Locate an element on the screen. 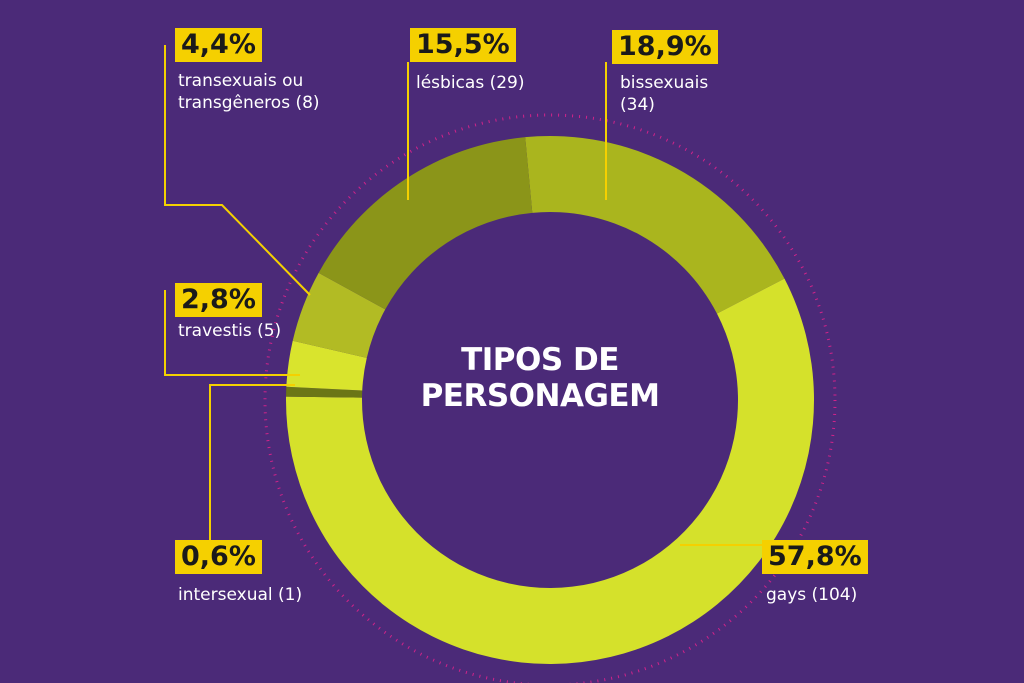 This screenshot has width=1024, height=683. value-label: 4,4% is located at coordinates (218, 45).